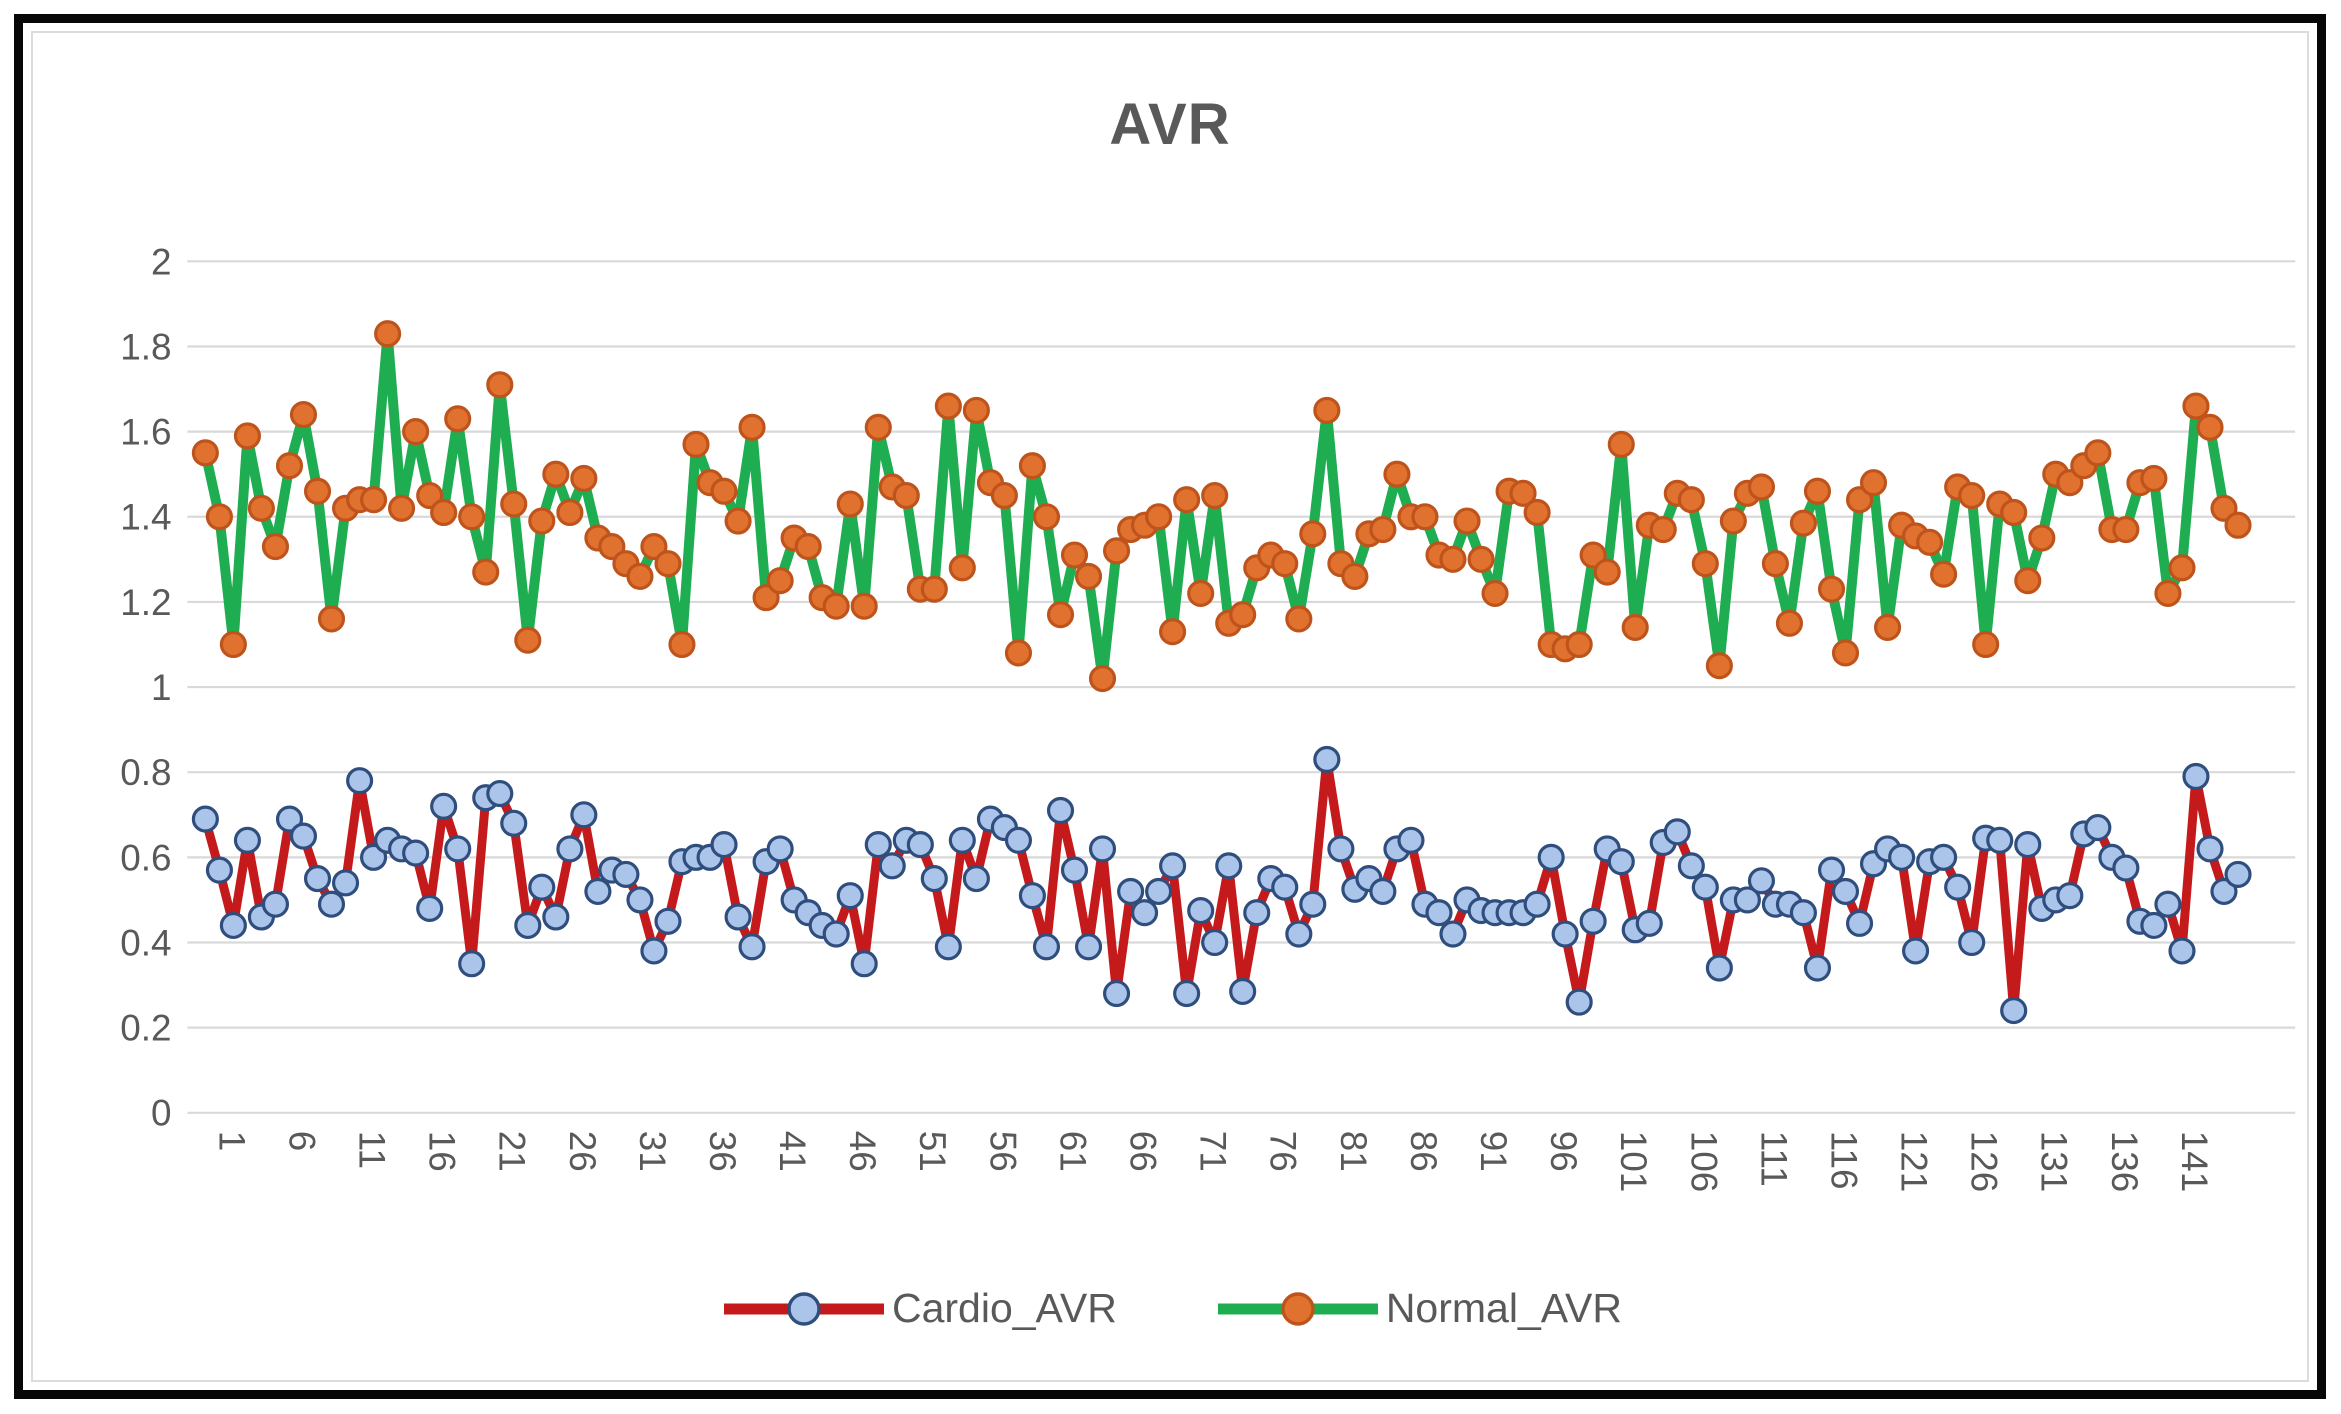 The height and width of the screenshot is (1414, 2341). Describe the element at coordinates (231, 1141) in the screenshot. I see `x-tick-label: 1` at that location.